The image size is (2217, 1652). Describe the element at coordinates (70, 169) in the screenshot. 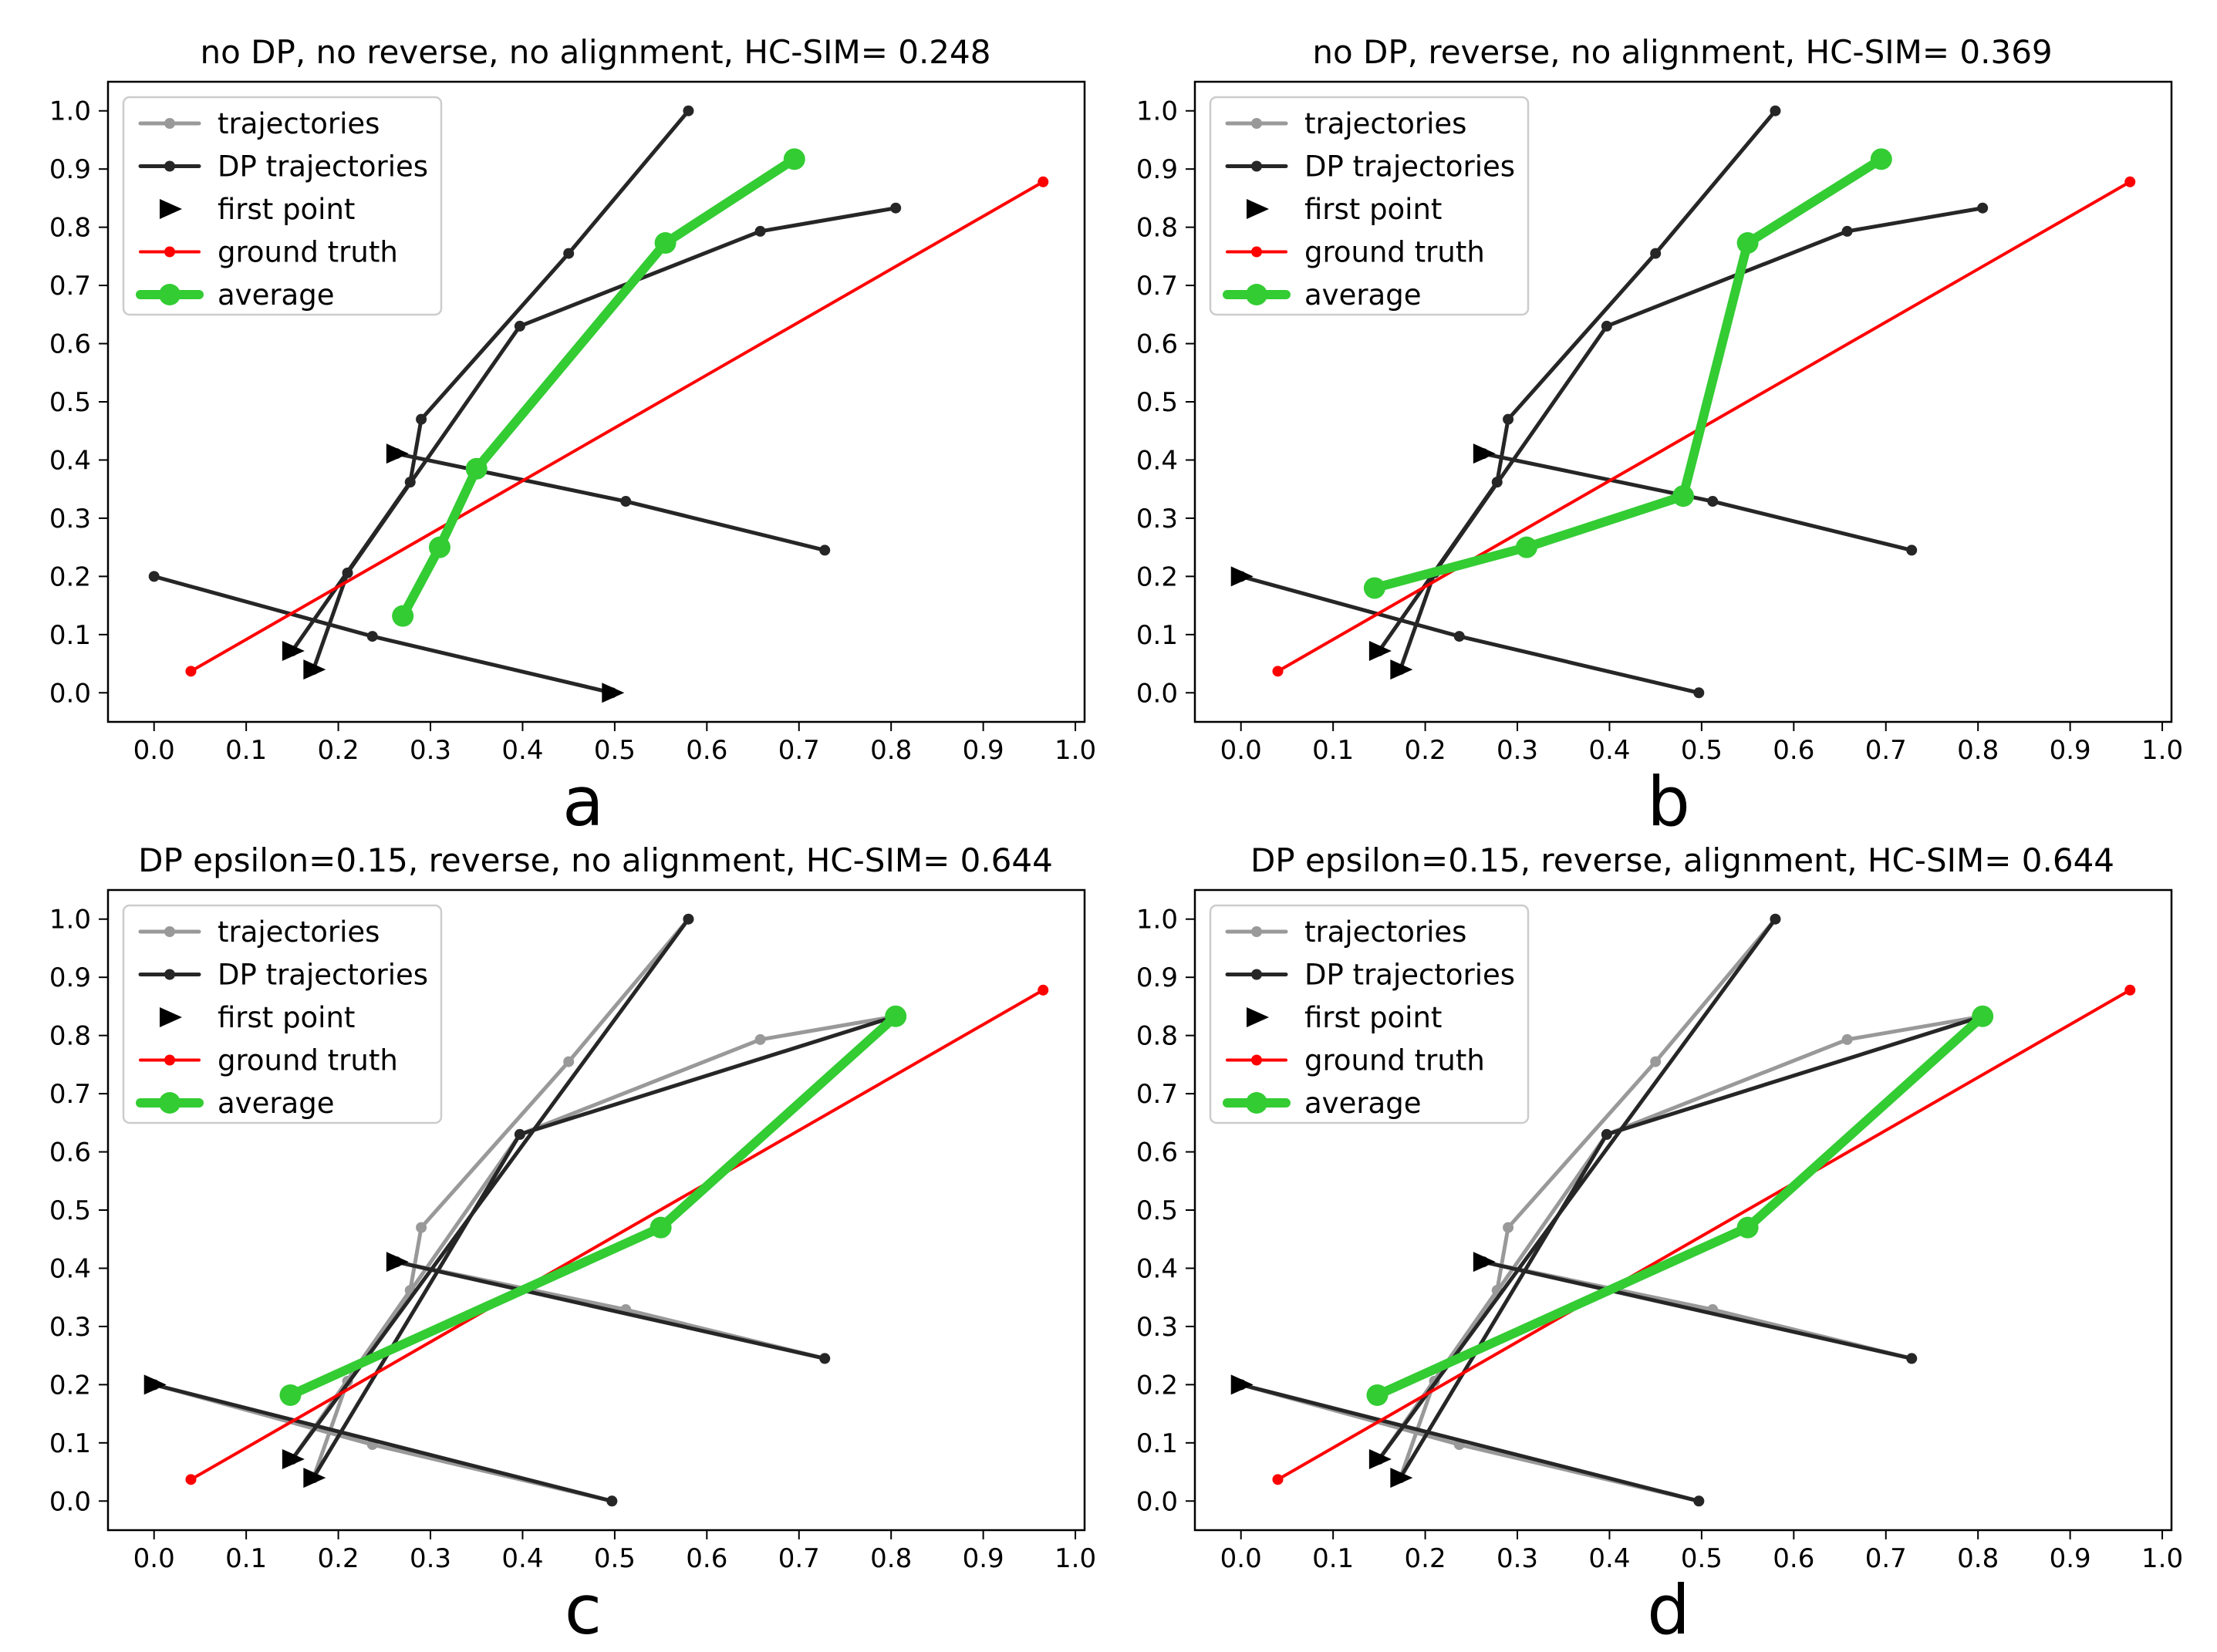

I see `y-tick-label: 0.9` at that location.